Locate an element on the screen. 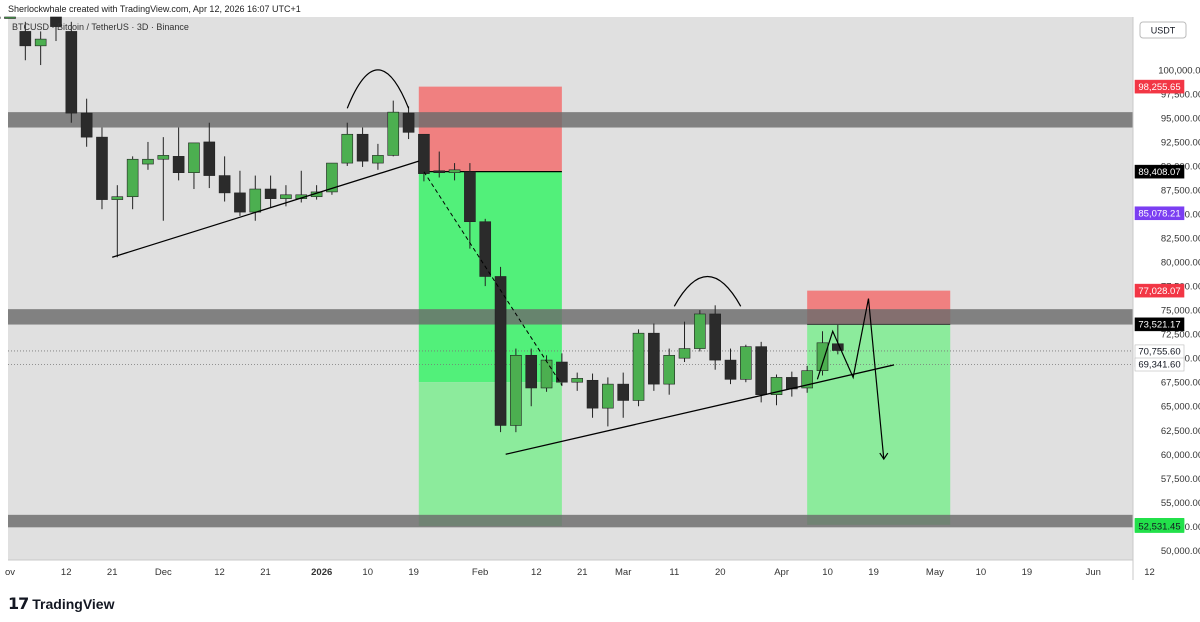 This screenshot has height=622, width=1200. pattern-arc is located at coordinates (378, 89).